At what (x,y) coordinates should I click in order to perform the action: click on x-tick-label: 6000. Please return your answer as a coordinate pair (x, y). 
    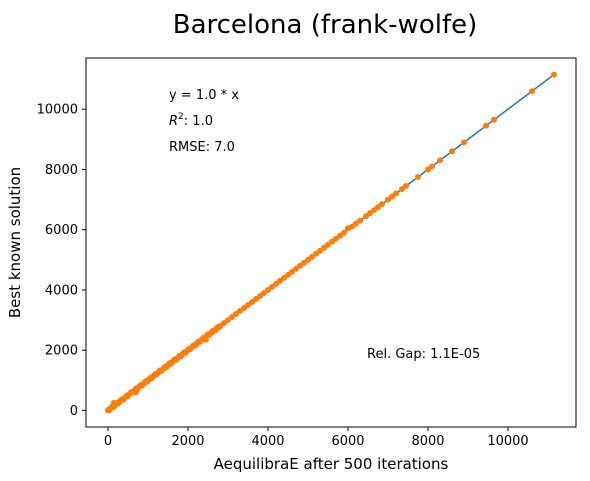
    Looking at the image, I should click on (347, 441).